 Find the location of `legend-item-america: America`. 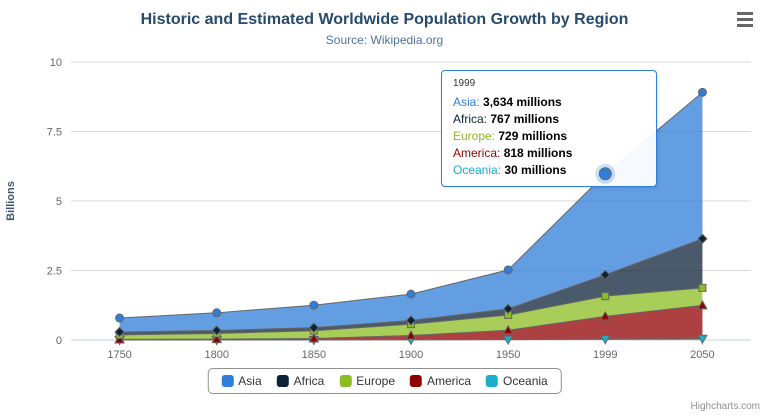

legend-item-america: America is located at coordinates (440, 381).